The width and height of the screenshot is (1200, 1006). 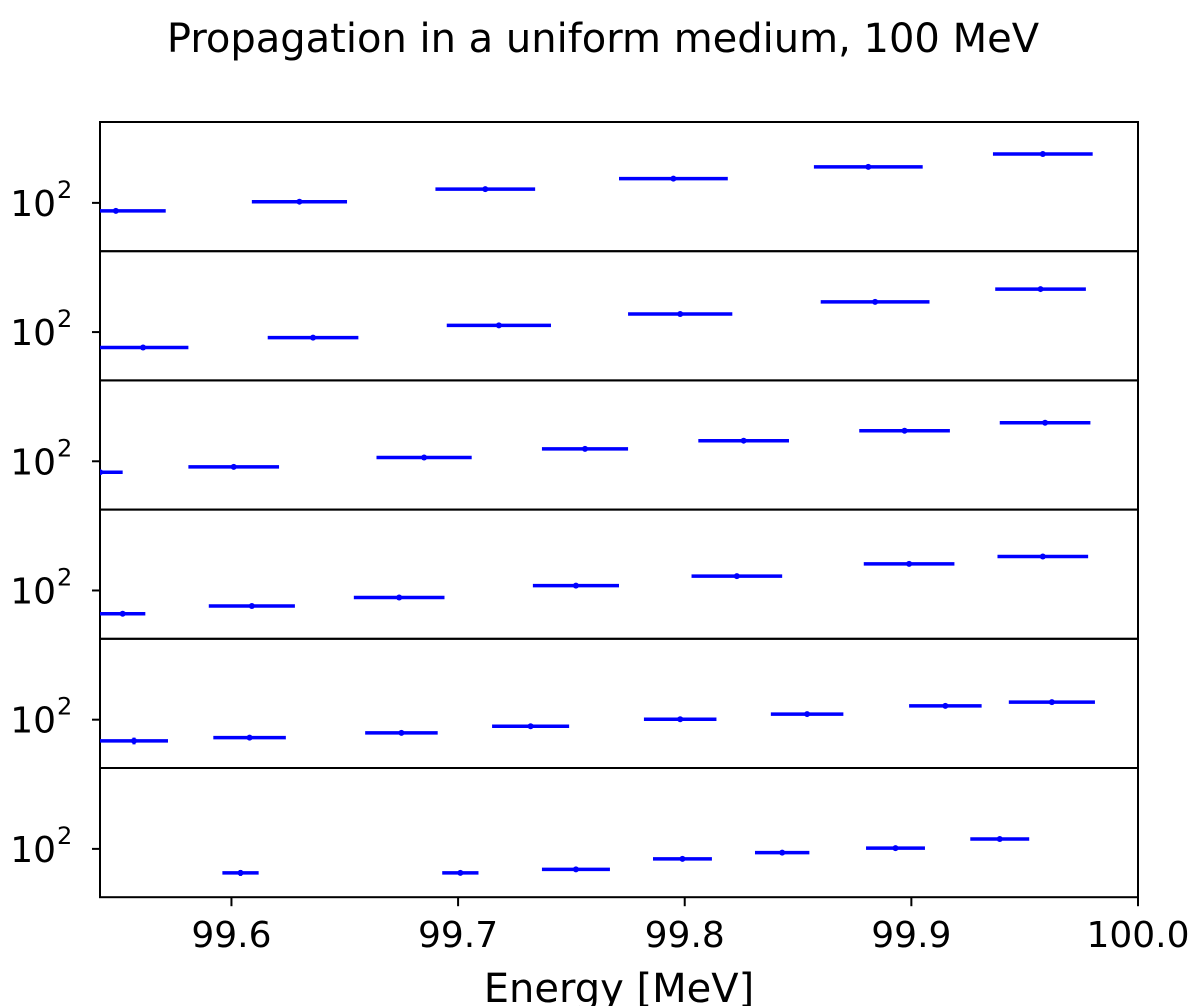 I want to click on x-tick-label: 99.8, so click(x=685, y=935).